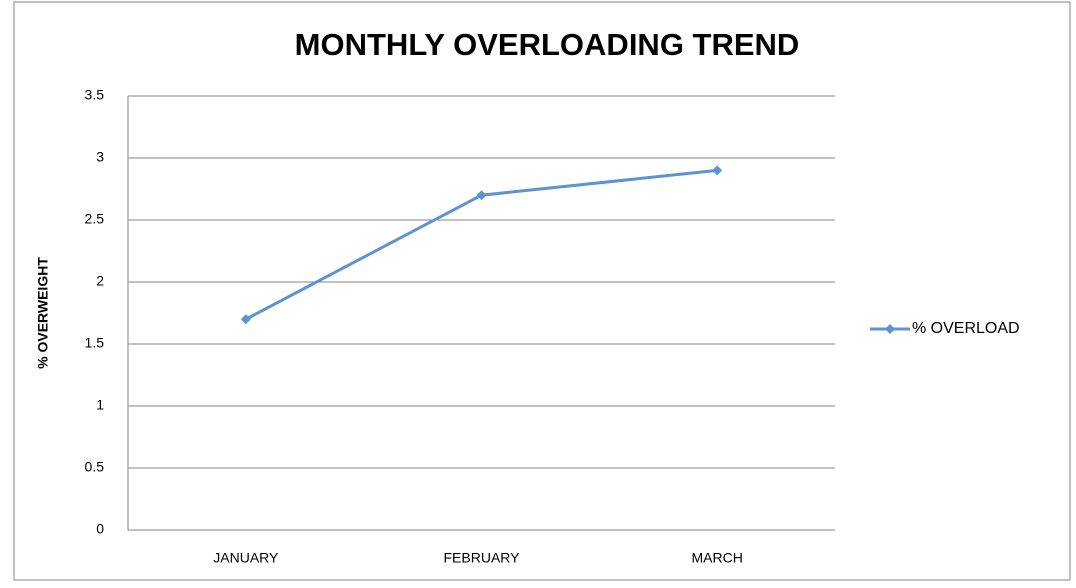 Image resolution: width=1076 pixels, height=588 pixels. Describe the element at coordinates (95, 343) in the screenshot. I see `y-tick-label: 1.5` at that location.